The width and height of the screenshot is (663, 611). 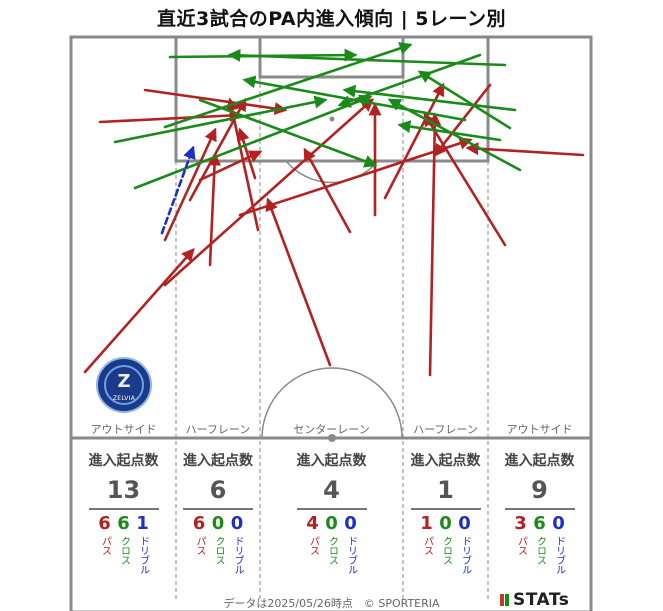 I want to click on stat-total: 4, so click(x=331, y=490).